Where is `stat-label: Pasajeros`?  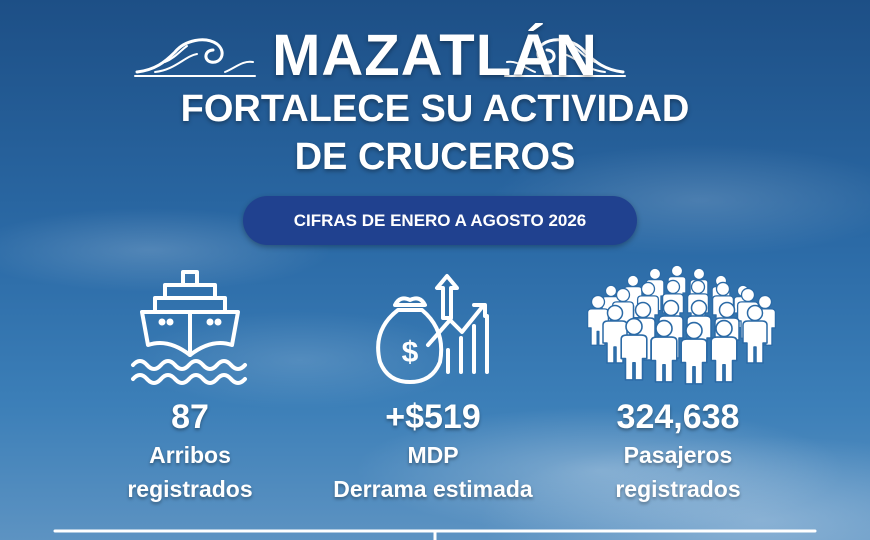
stat-label: Pasajeros is located at coordinates (678, 455).